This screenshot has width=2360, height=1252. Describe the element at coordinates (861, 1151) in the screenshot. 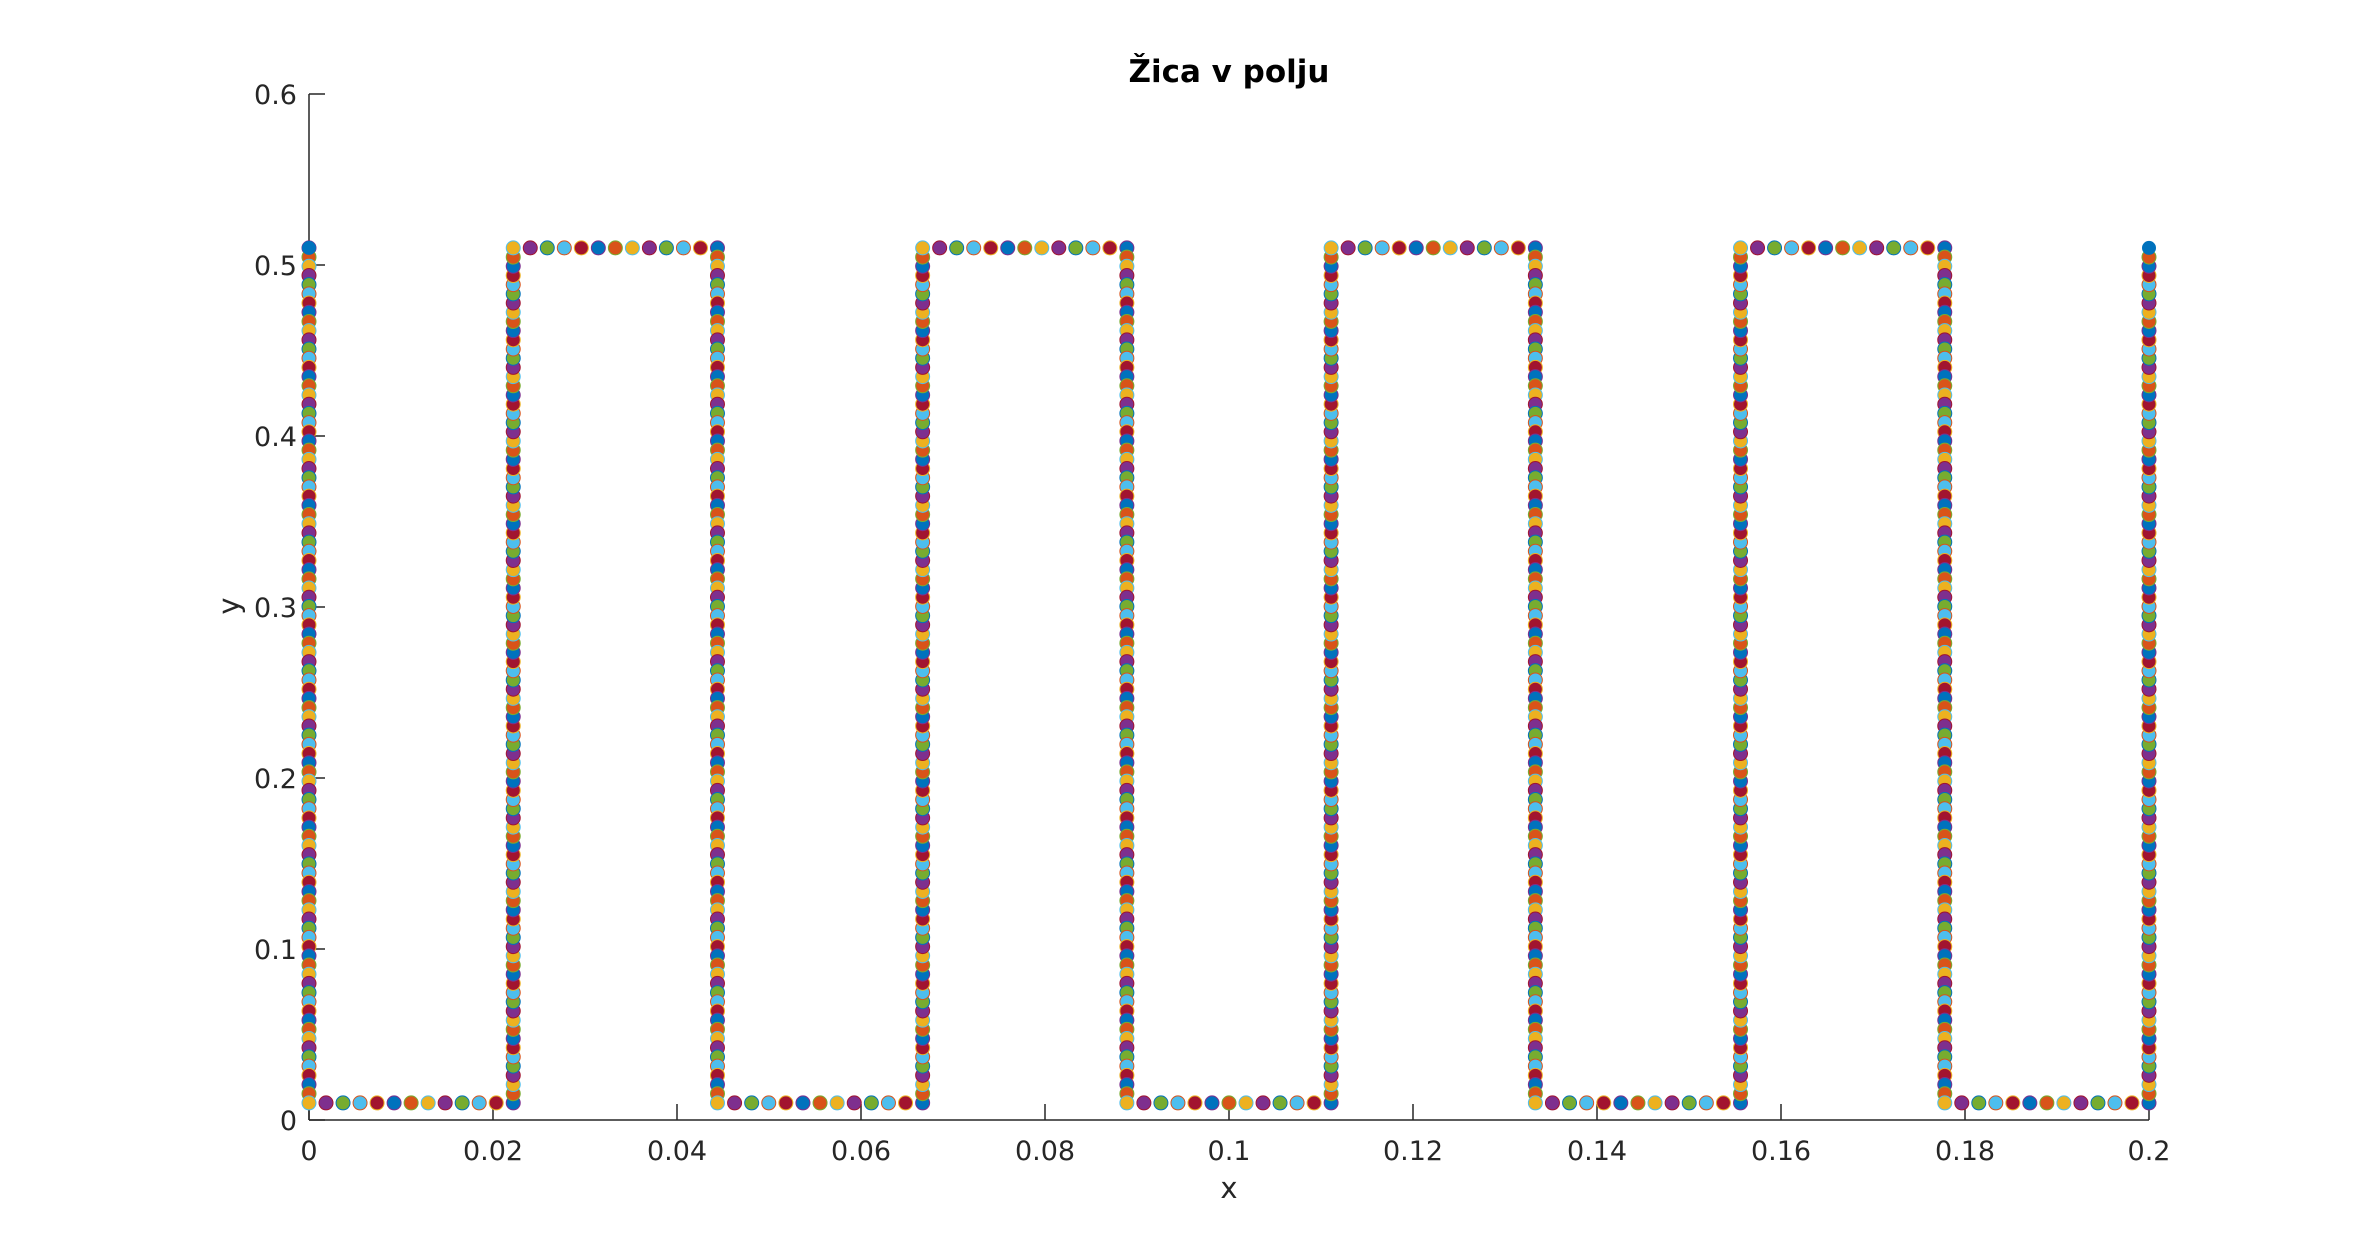

I see `x-tick-label: 0.06` at that location.